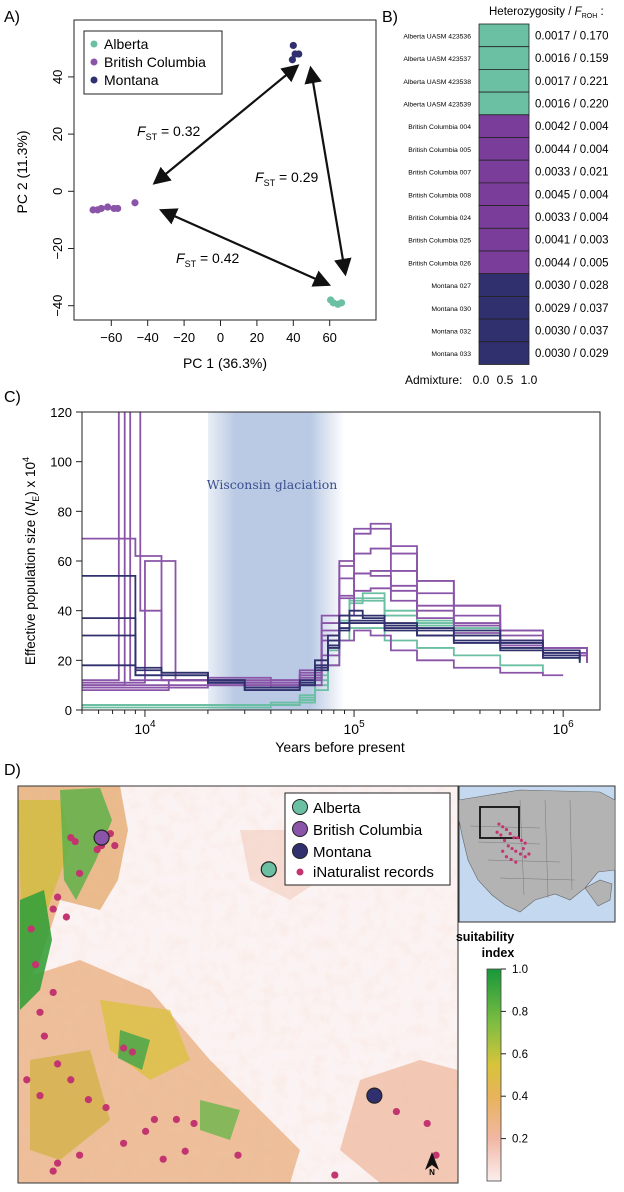 The image size is (624, 1192). I want to click on a-ytick-label: −20, so click(57, 248).